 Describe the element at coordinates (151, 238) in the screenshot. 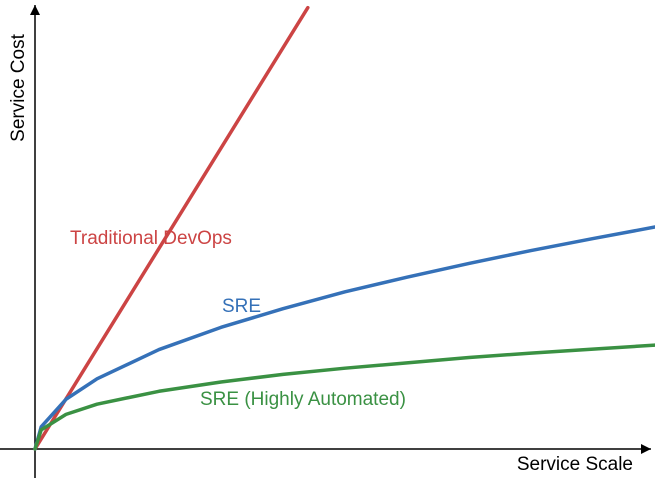

I see `series-label: Traditional DevOps` at that location.